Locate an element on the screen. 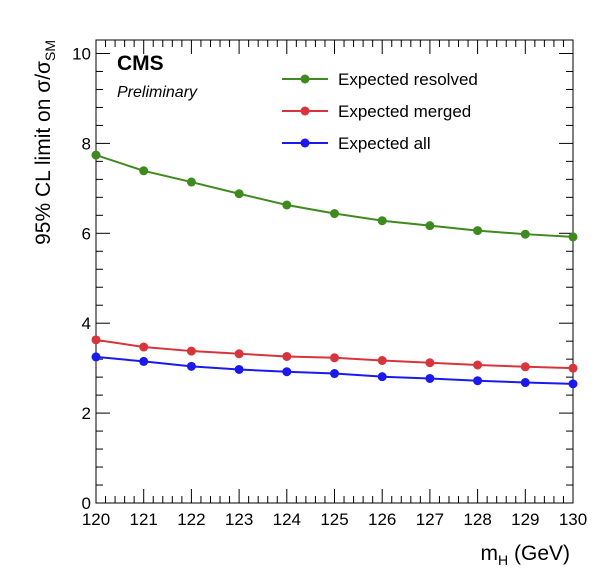 The image size is (596, 572). series-expected-merged is located at coordinates (334, 354).